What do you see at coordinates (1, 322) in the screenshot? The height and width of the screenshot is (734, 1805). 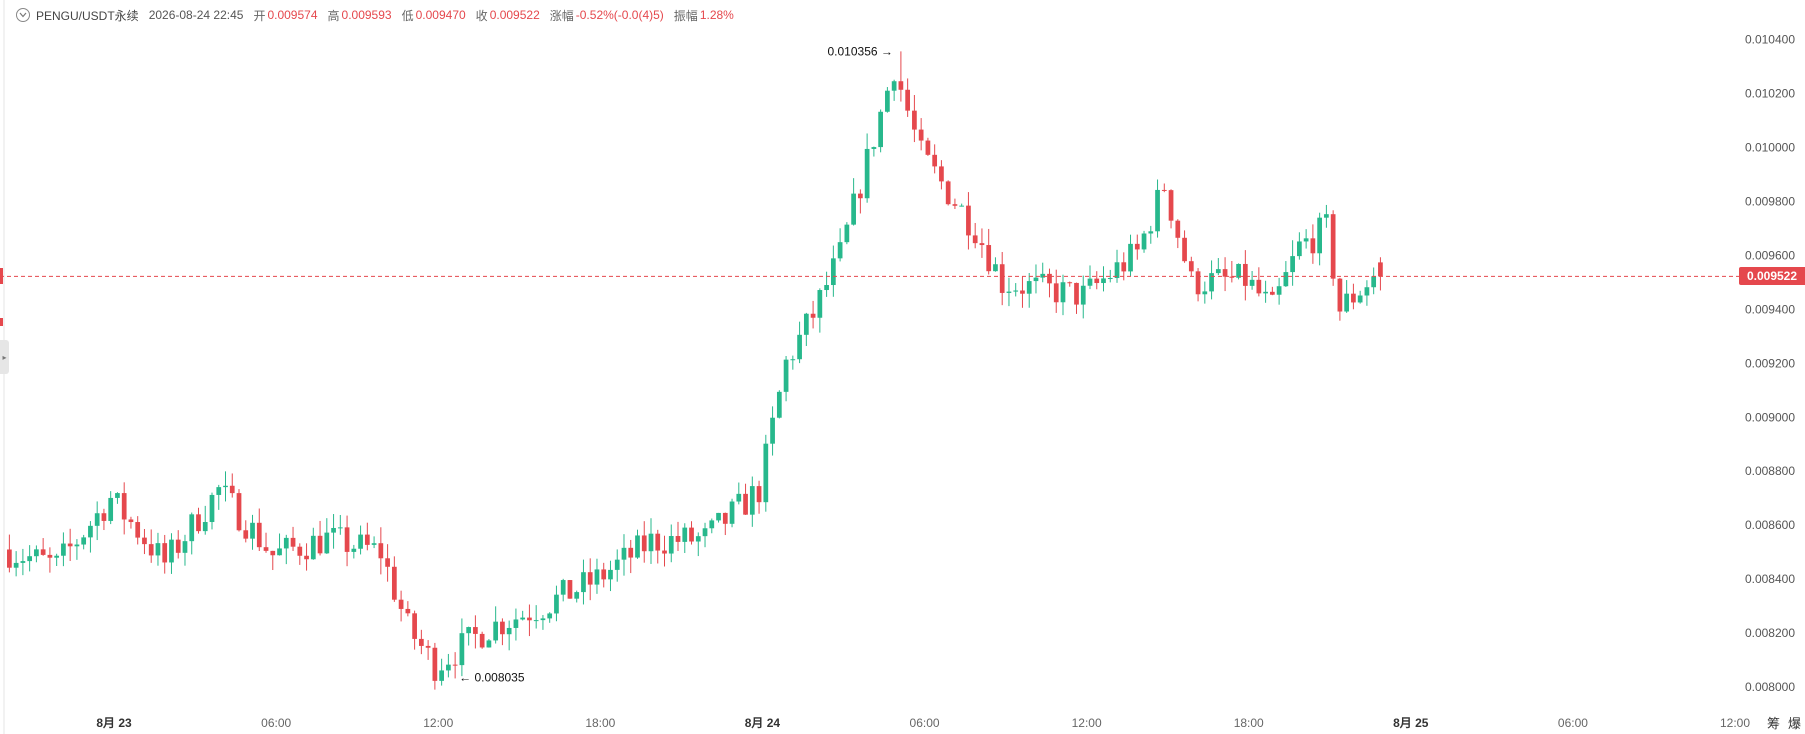 I see `left-edge-dot` at bounding box center [1, 322].